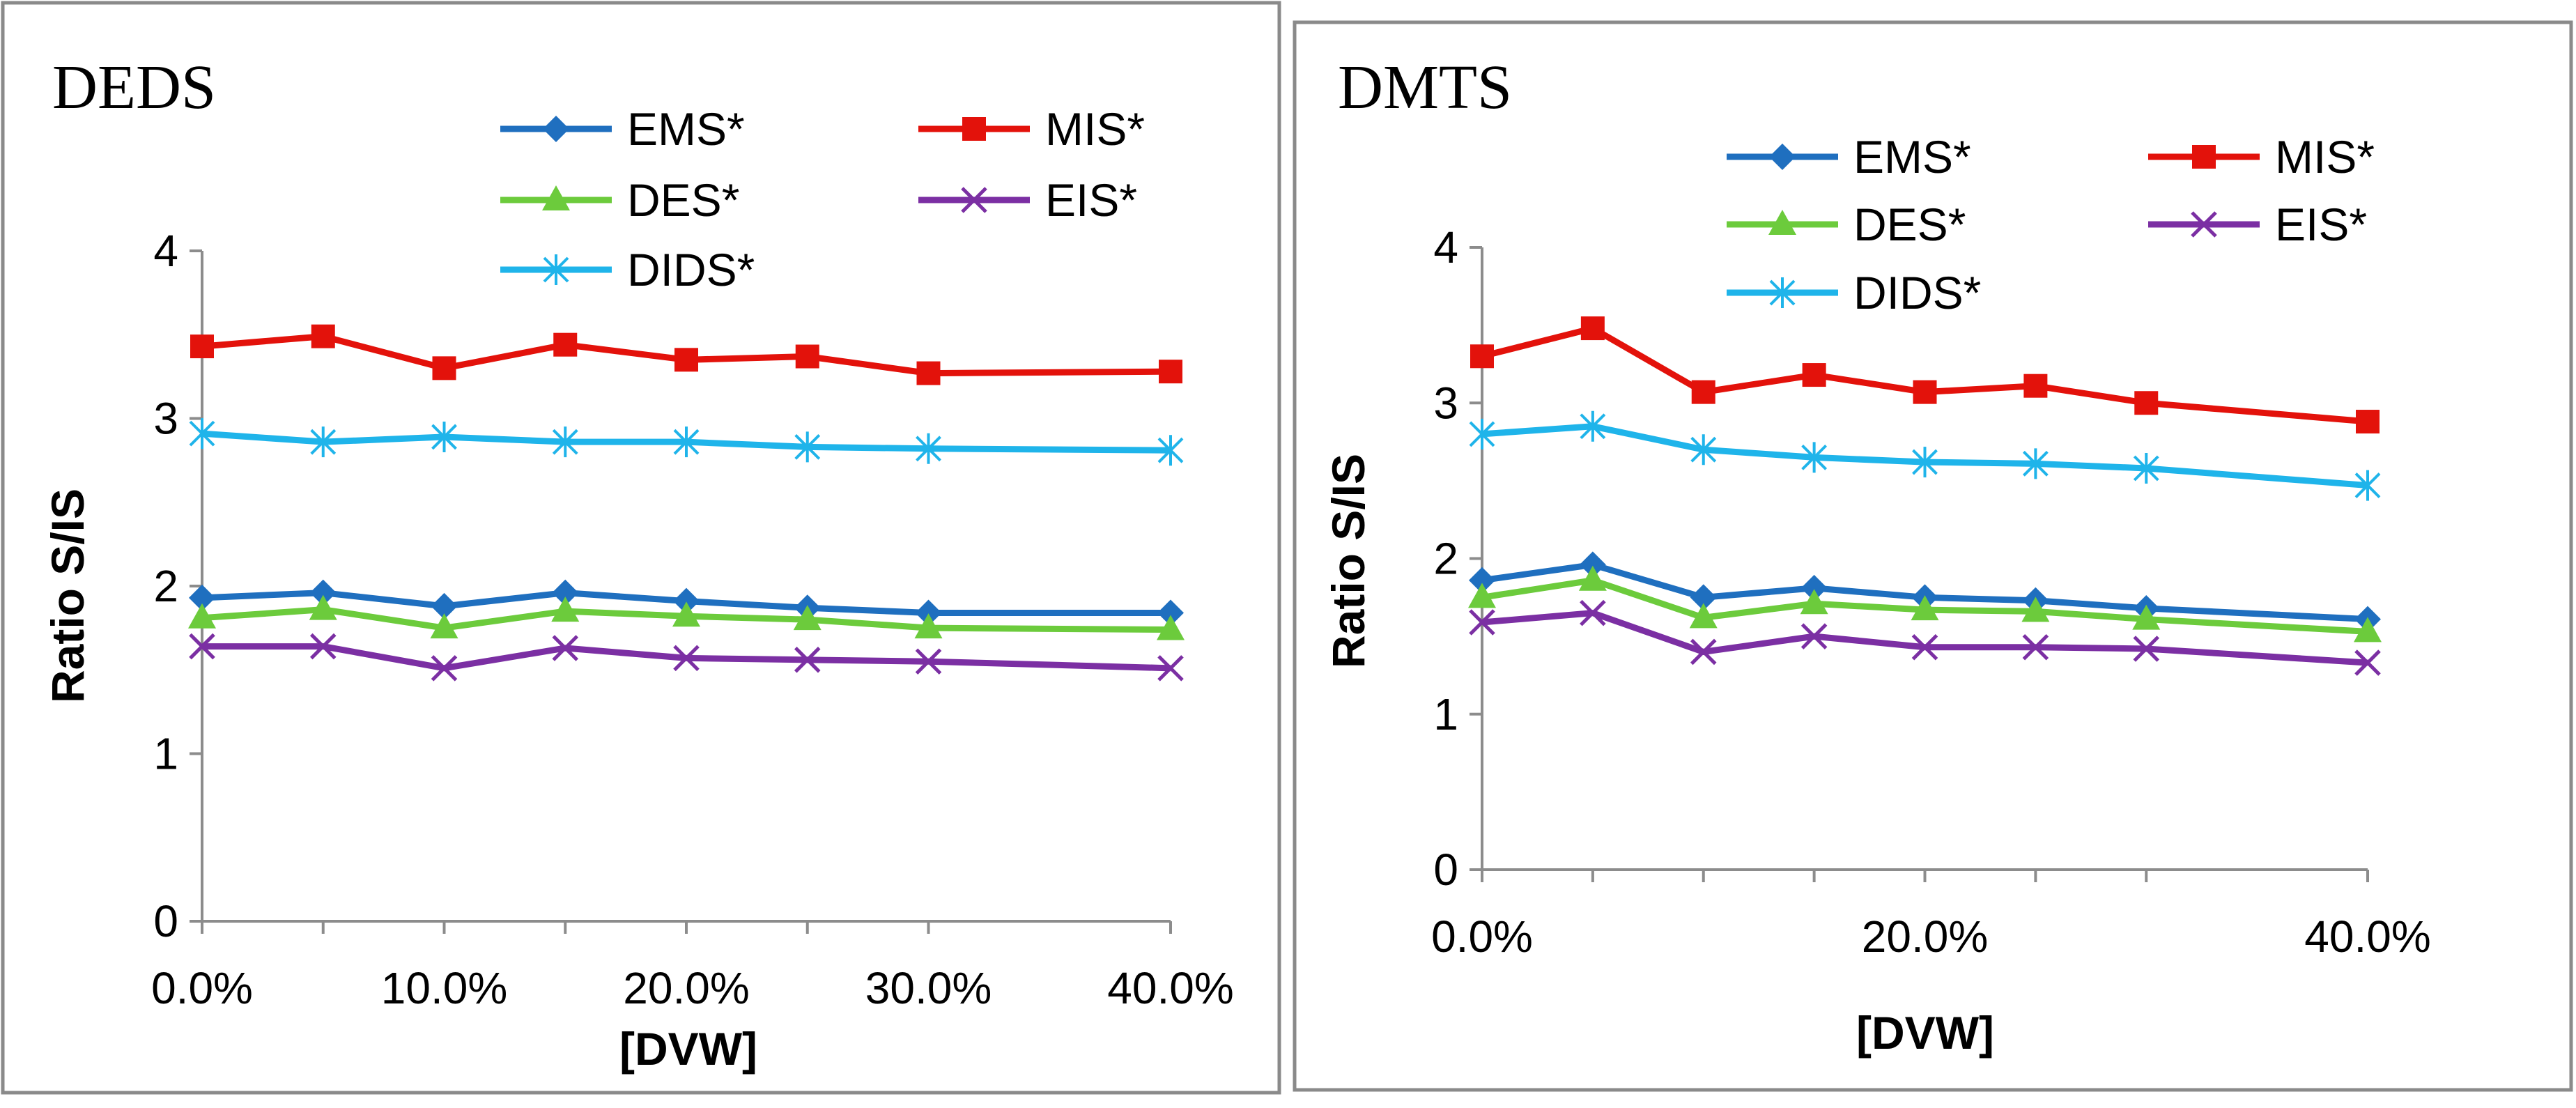 This screenshot has height=1108, width=2576. Describe the element at coordinates (2325, 157) in the screenshot. I see `dmts-legend-mis-label: MIS*` at that location.